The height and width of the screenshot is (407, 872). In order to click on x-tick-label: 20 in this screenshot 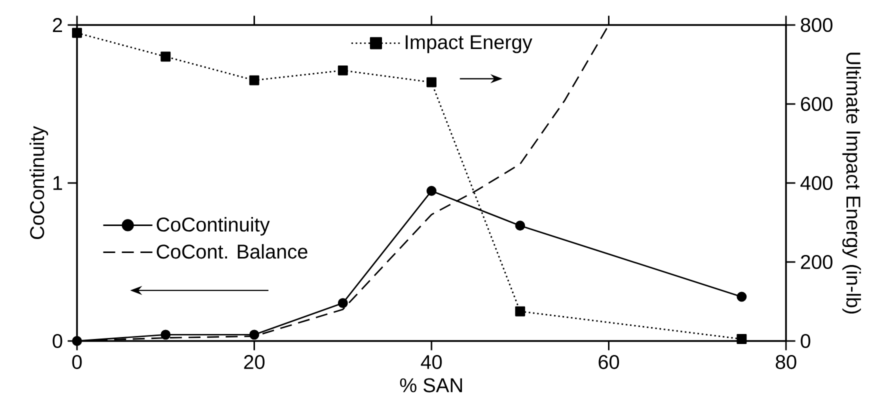, I will do `click(254, 362)`.